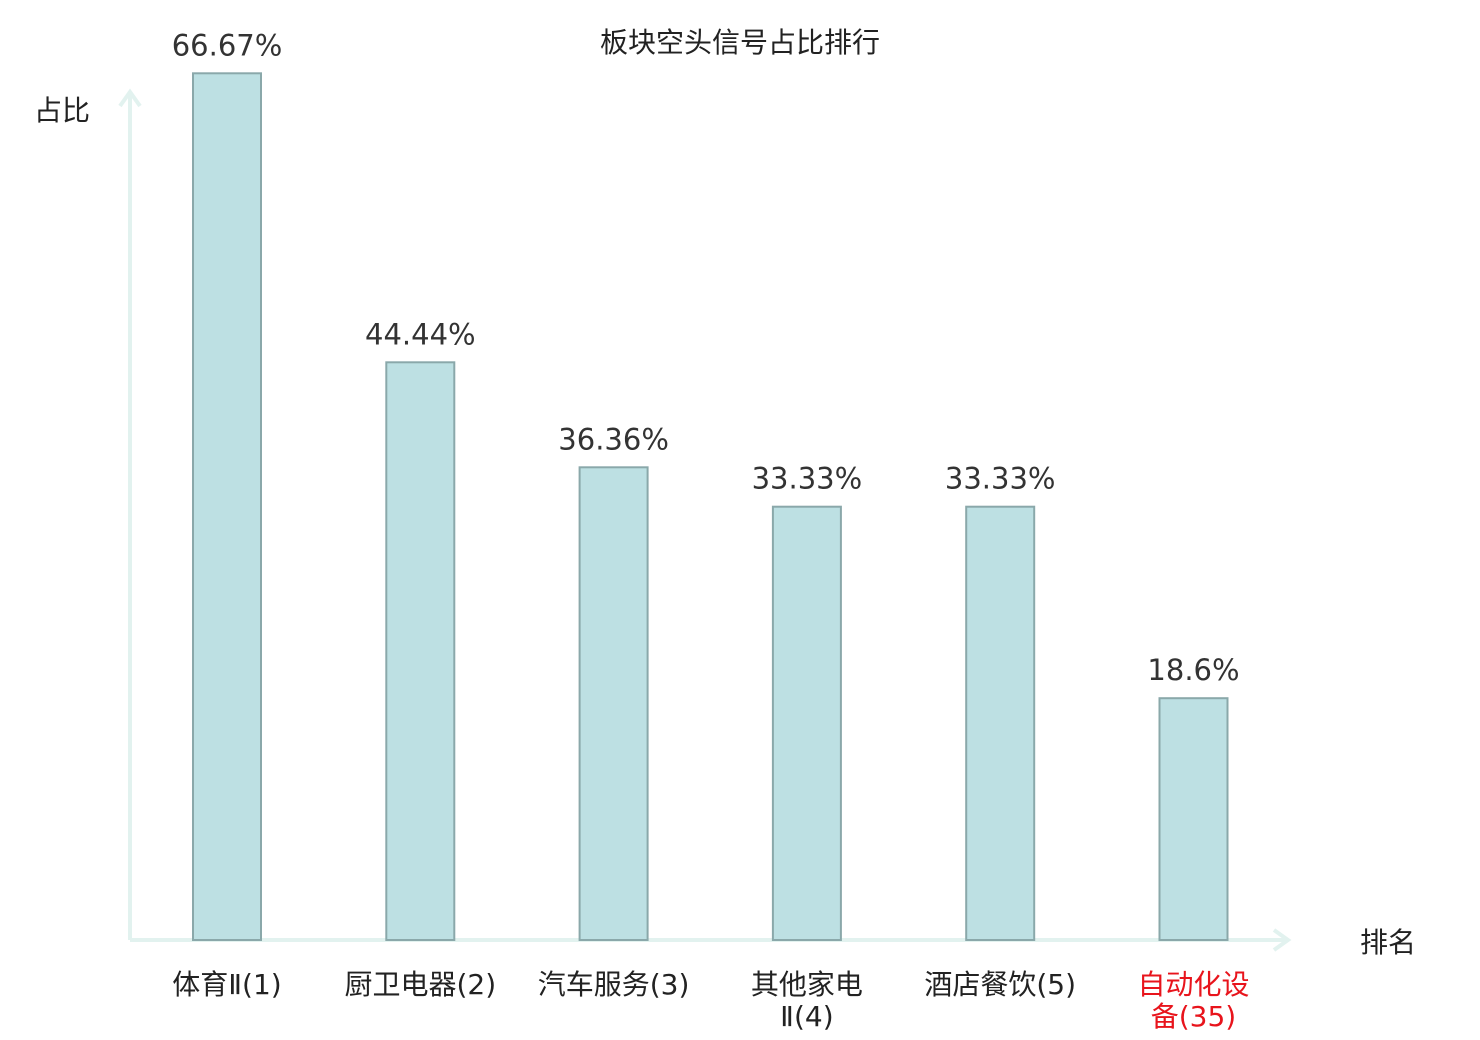 The height and width of the screenshot is (1040, 1480). I want to click on category-label-line: 其他家电, so click(807, 984).